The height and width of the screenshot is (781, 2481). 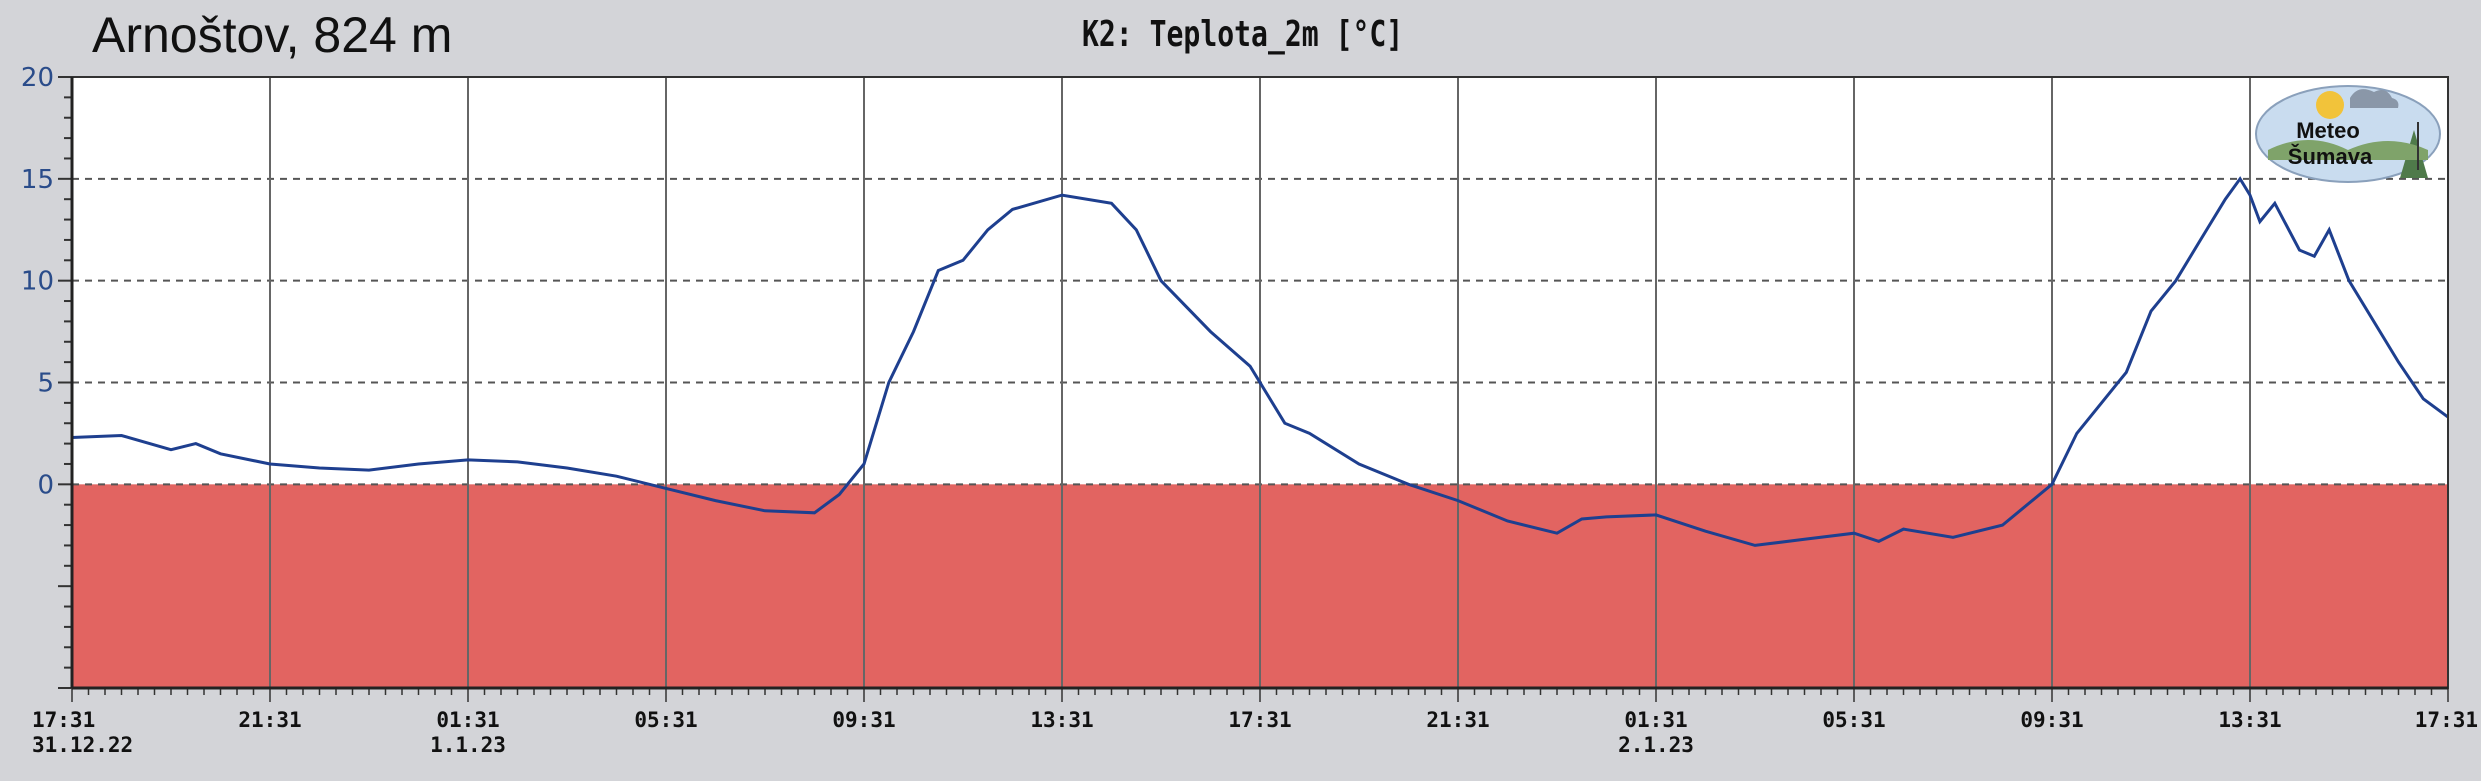 I want to click on x-minor-ticks, so click(x=1260, y=695).